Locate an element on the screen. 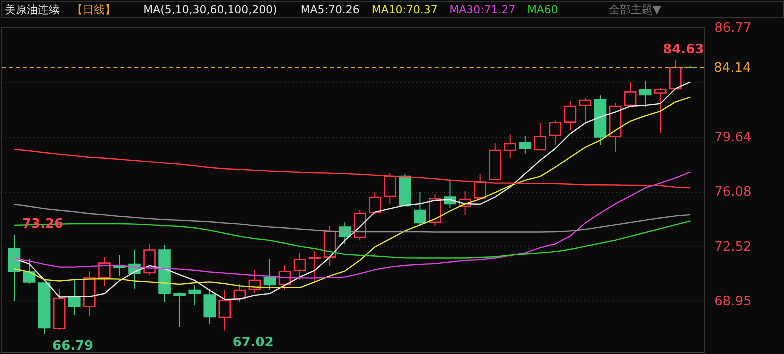 The height and width of the screenshot is (354, 784). y-tick-label: 76.08 is located at coordinates (733, 192).